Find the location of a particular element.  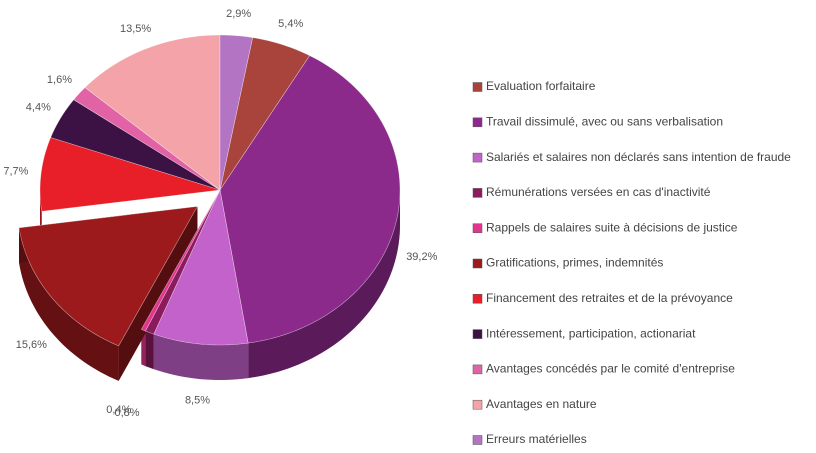

data-label: 5,4% is located at coordinates (290, 24).